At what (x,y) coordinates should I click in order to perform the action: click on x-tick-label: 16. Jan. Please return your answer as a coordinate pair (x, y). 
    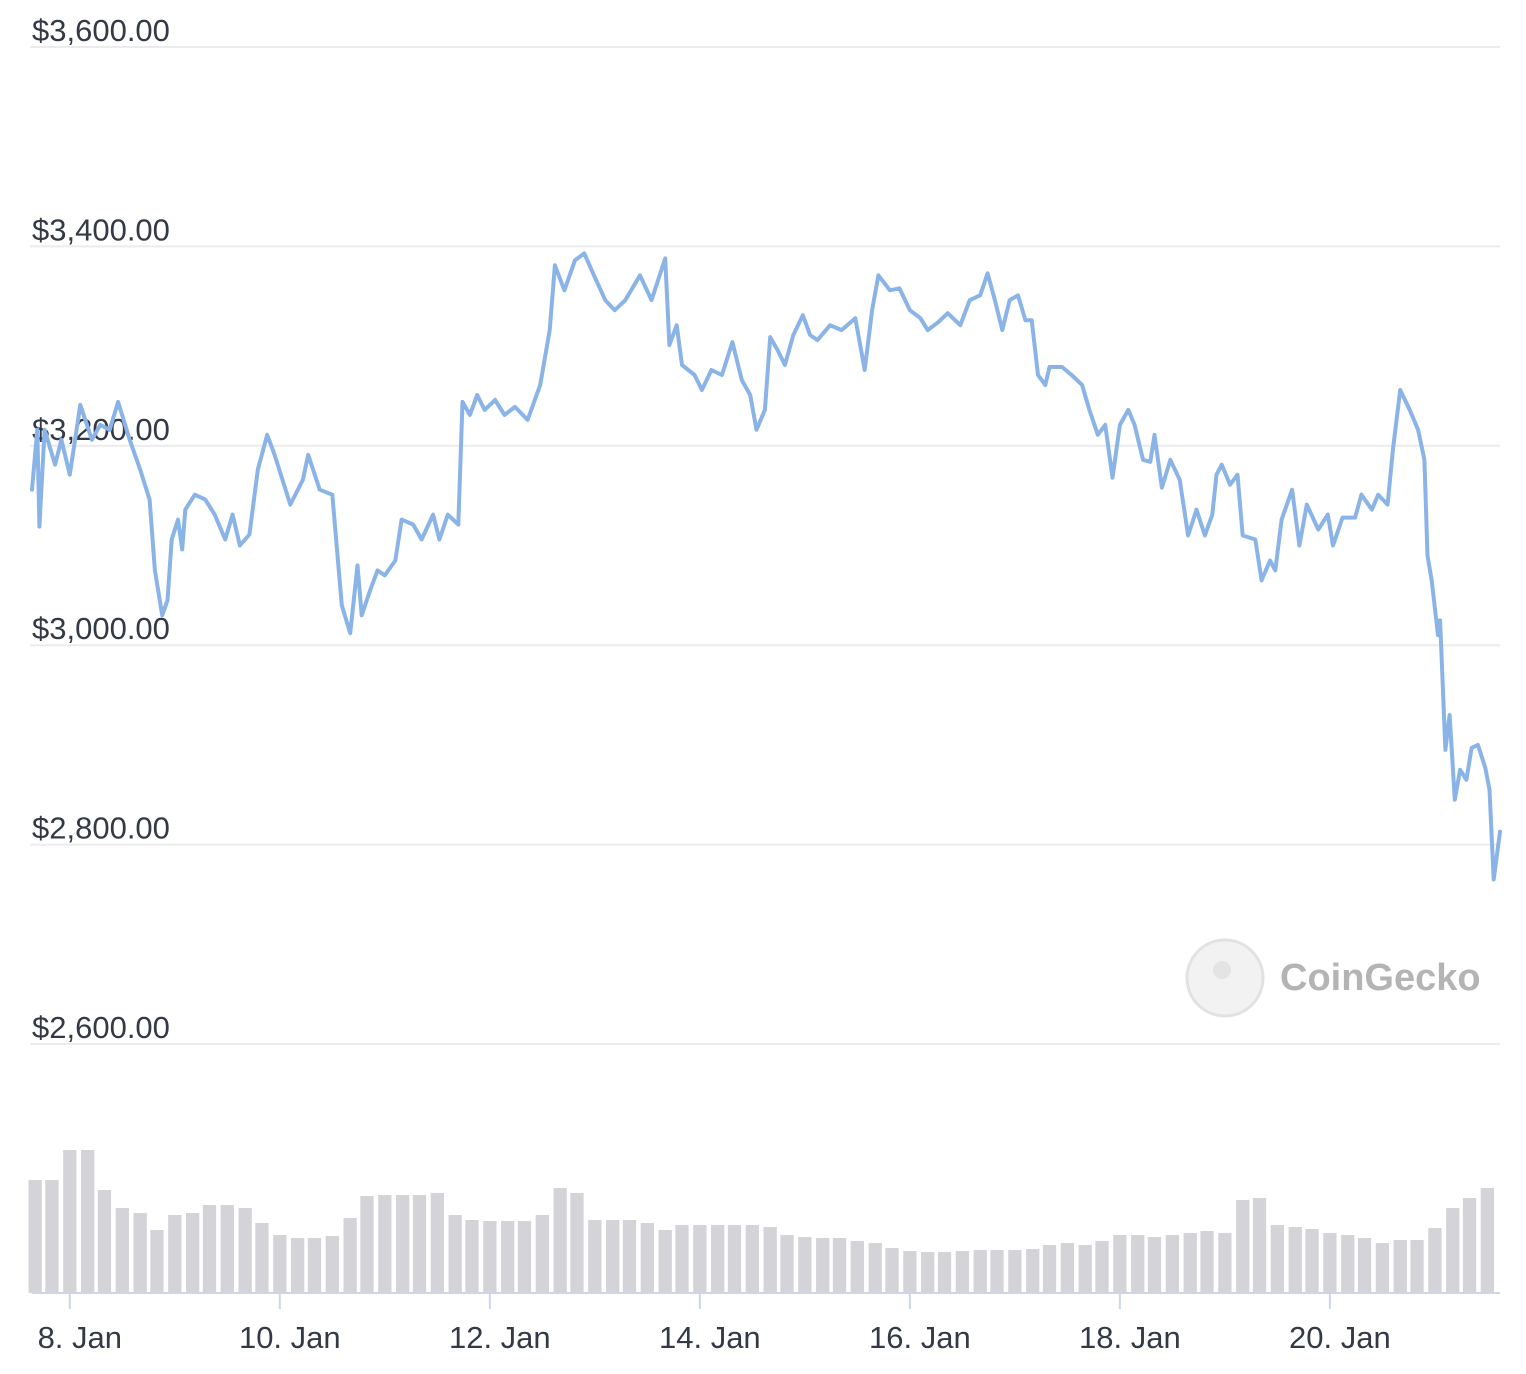
    Looking at the image, I should click on (920, 1337).